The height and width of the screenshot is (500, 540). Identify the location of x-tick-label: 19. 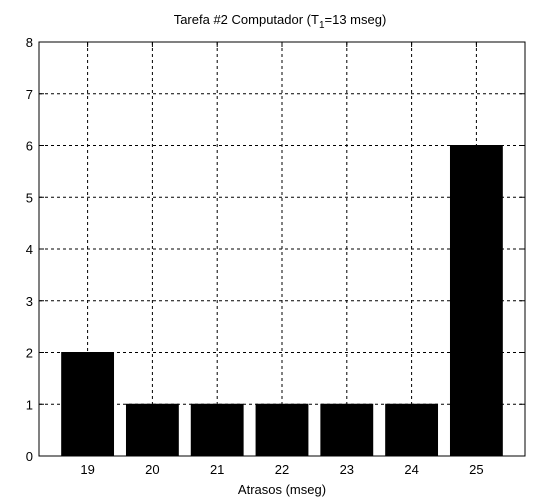
(87, 469).